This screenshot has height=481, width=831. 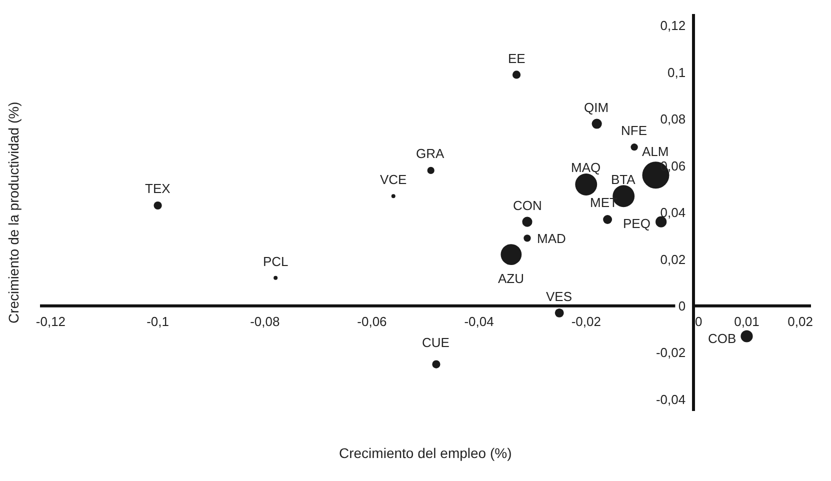 What do you see at coordinates (511, 278) in the screenshot?
I see `annotation: AZU` at bounding box center [511, 278].